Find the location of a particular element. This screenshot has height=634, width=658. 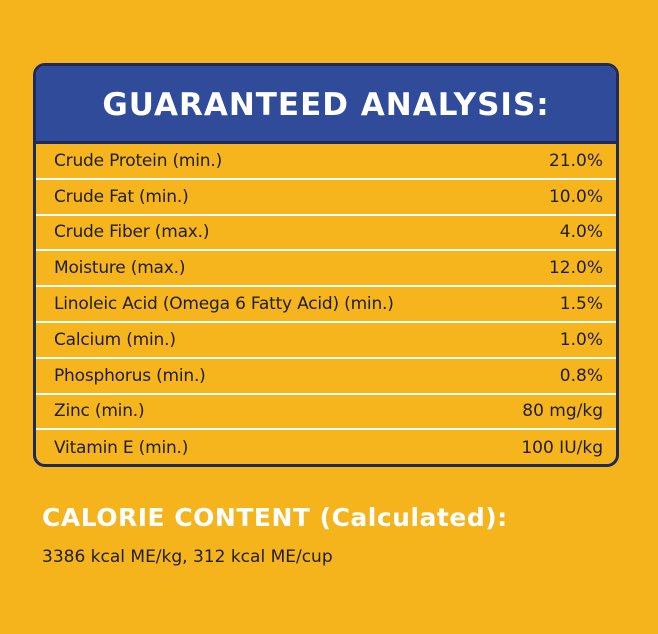

row-value: 0.8% is located at coordinates (581, 375).